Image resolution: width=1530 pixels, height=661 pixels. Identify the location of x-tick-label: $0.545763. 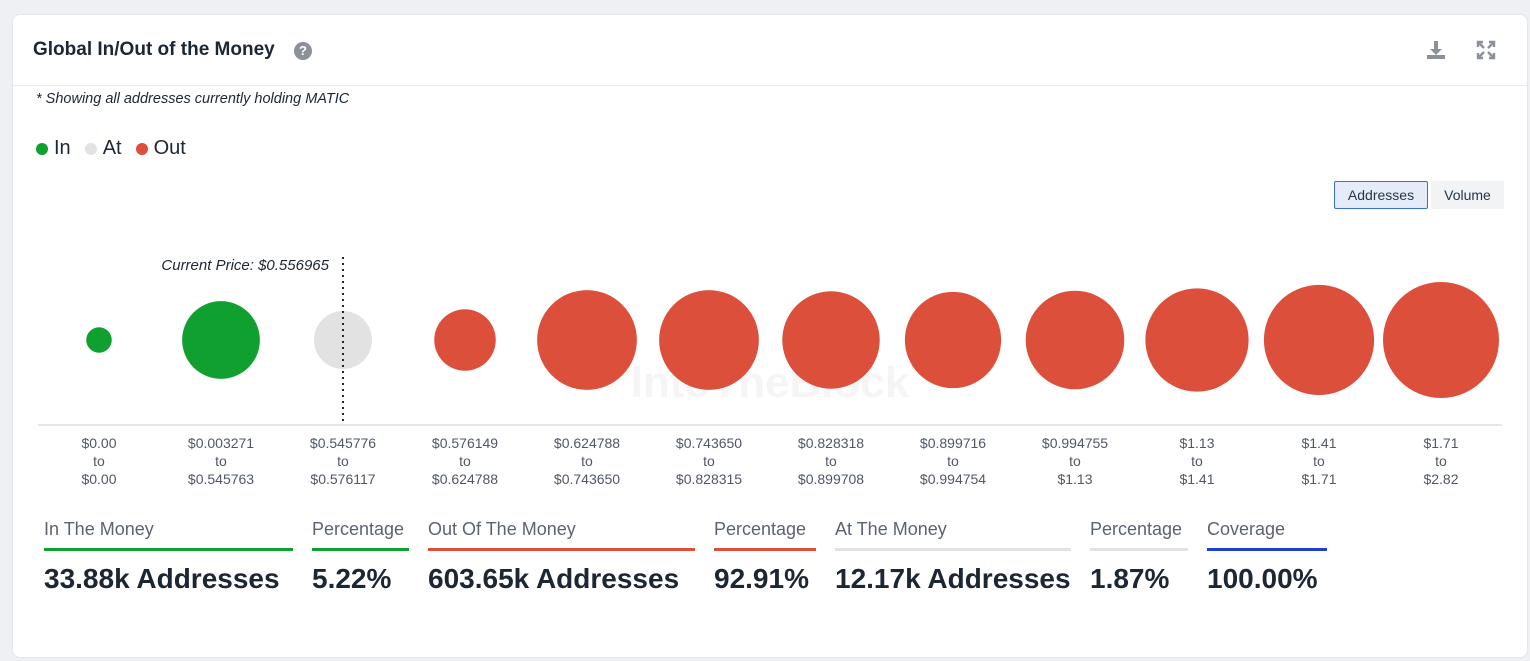
(221, 479).